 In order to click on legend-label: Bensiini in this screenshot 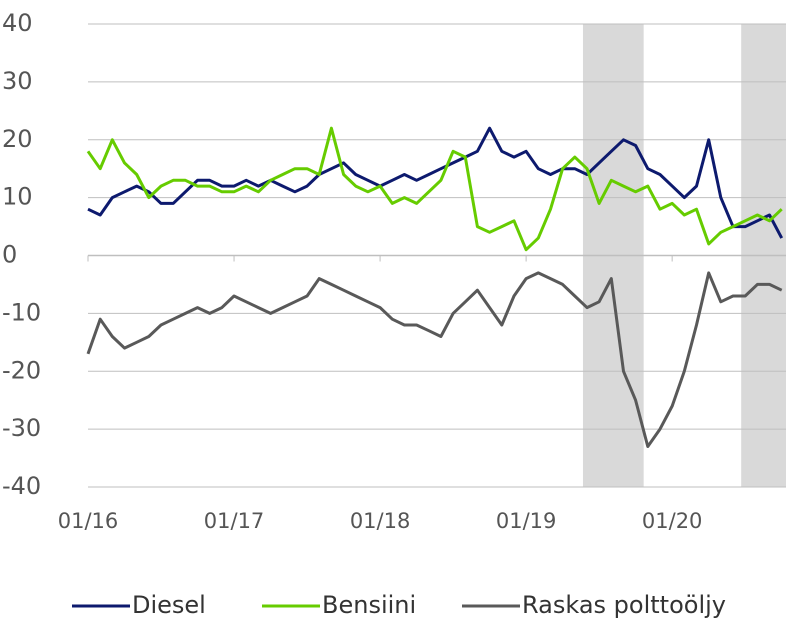, I will do `click(369, 605)`.